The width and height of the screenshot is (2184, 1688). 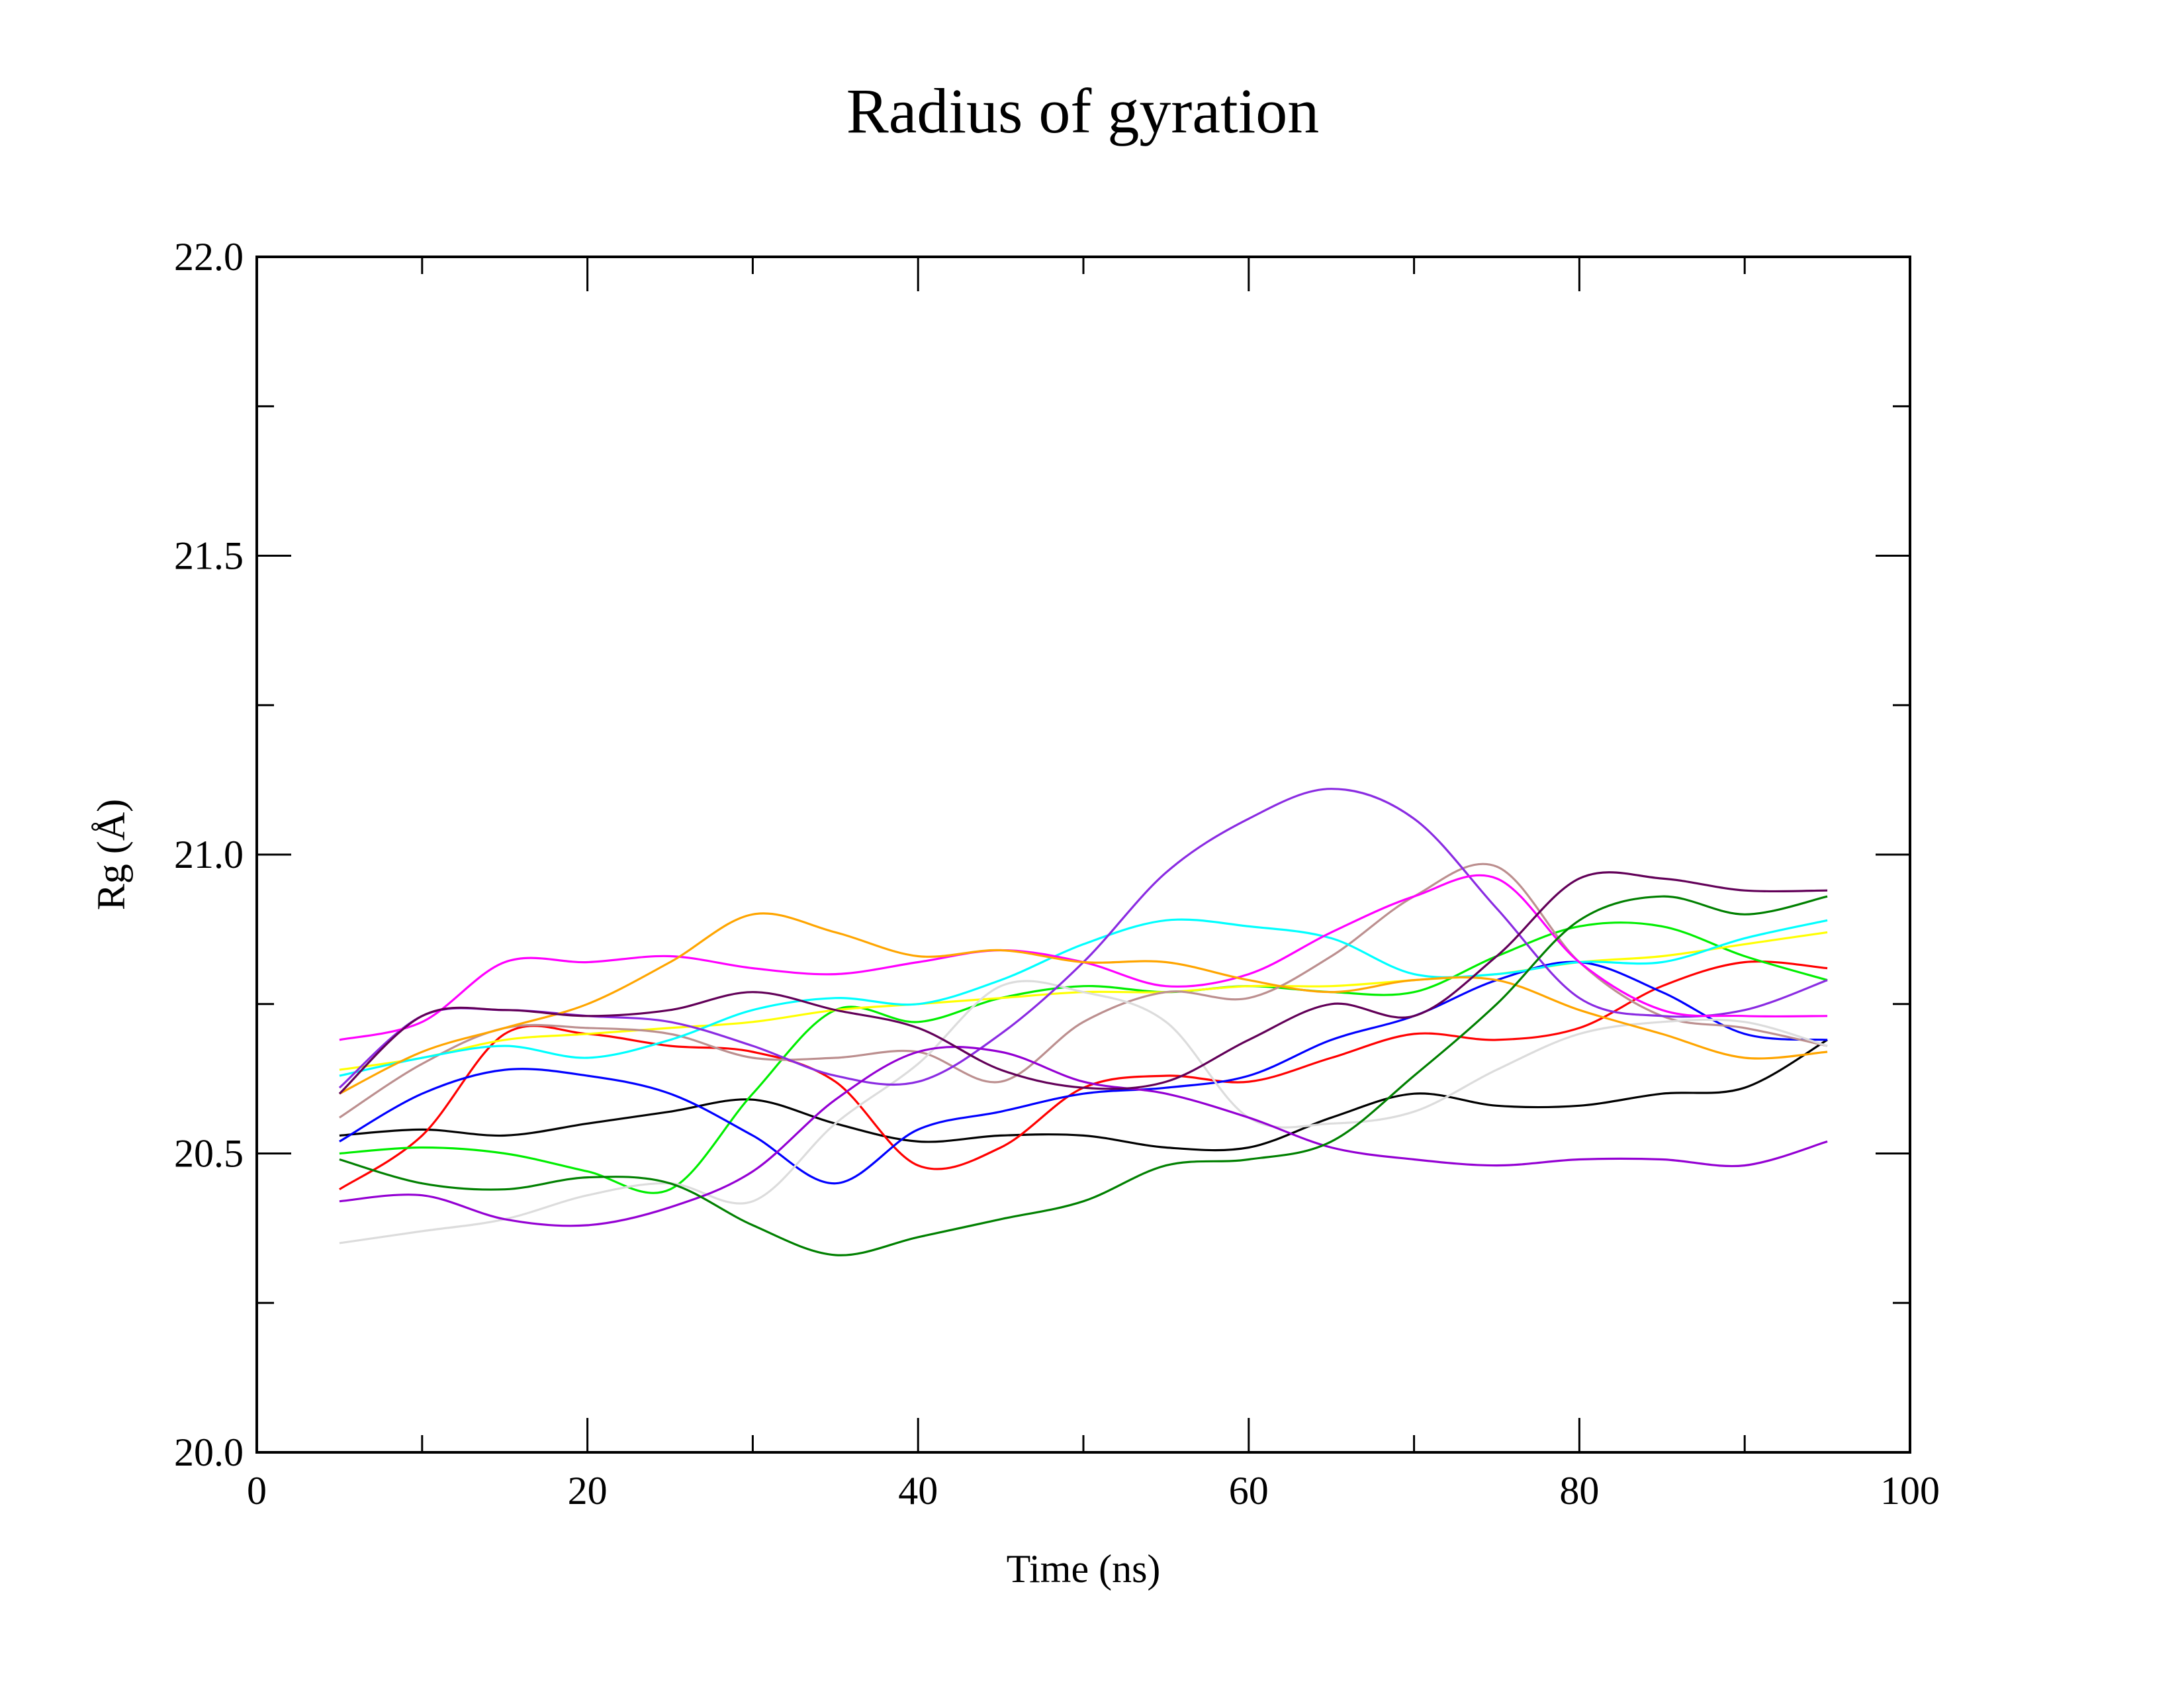 What do you see at coordinates (257, 1491) in the screenshot?
I see `x-tick-label: 0` at bounding box center [257, 1491].